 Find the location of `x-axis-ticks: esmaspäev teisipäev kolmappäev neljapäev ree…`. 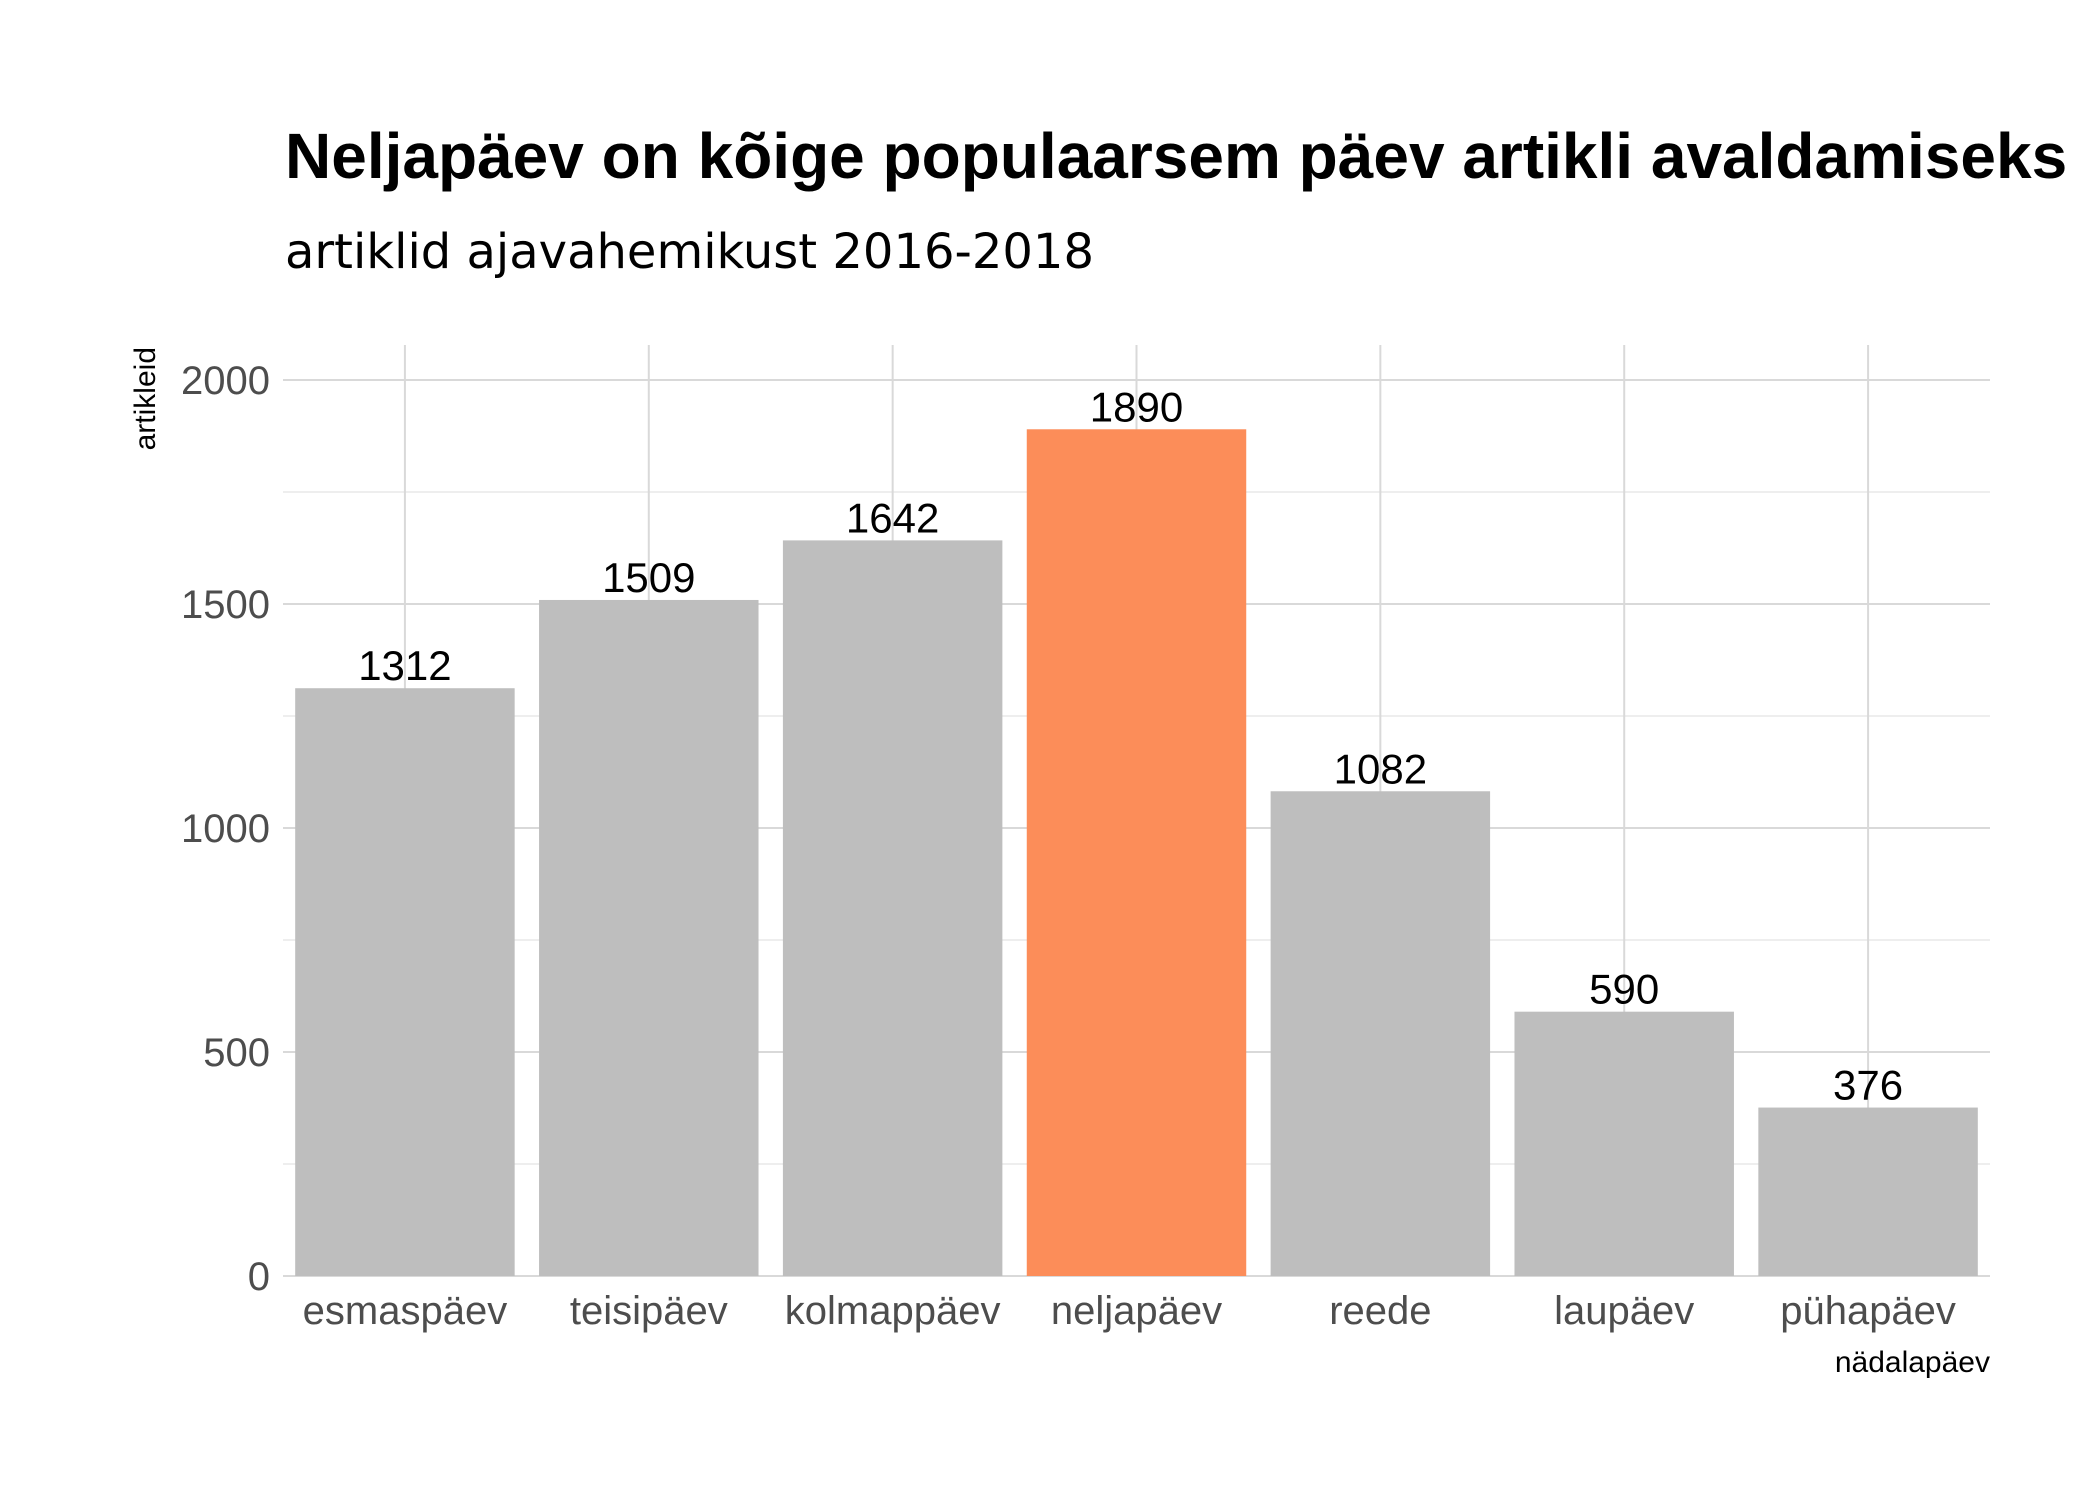

x-axis-ticks: esmaspäev teisipäev kolmappäev neljapäev ree… is located at coordinates (1129, 1311).